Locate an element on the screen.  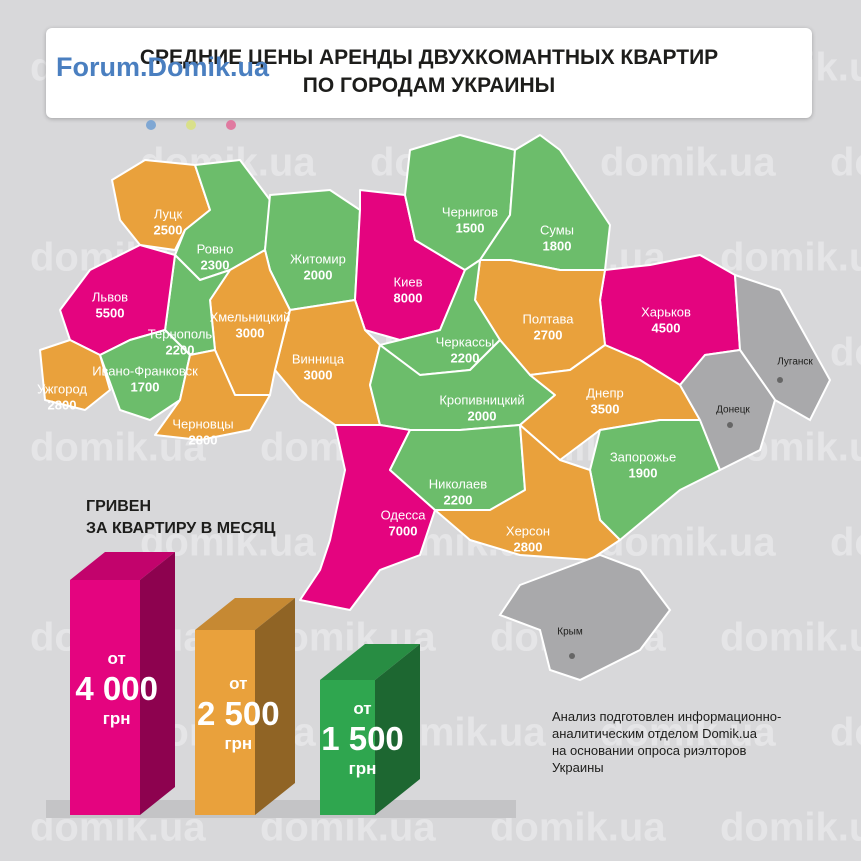
city-name: Киев is located at coordinates (408, 281).